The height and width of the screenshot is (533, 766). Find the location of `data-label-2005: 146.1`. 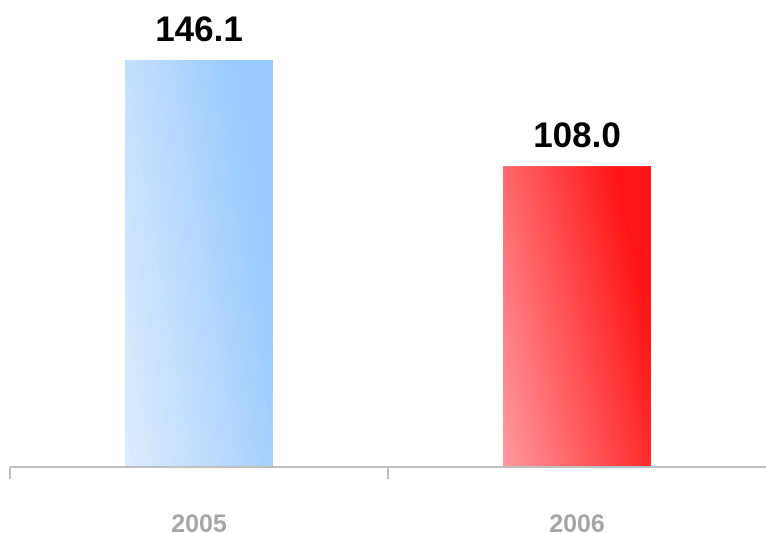

data-label-2005: 146.1 is located at coordinates (199, 29).